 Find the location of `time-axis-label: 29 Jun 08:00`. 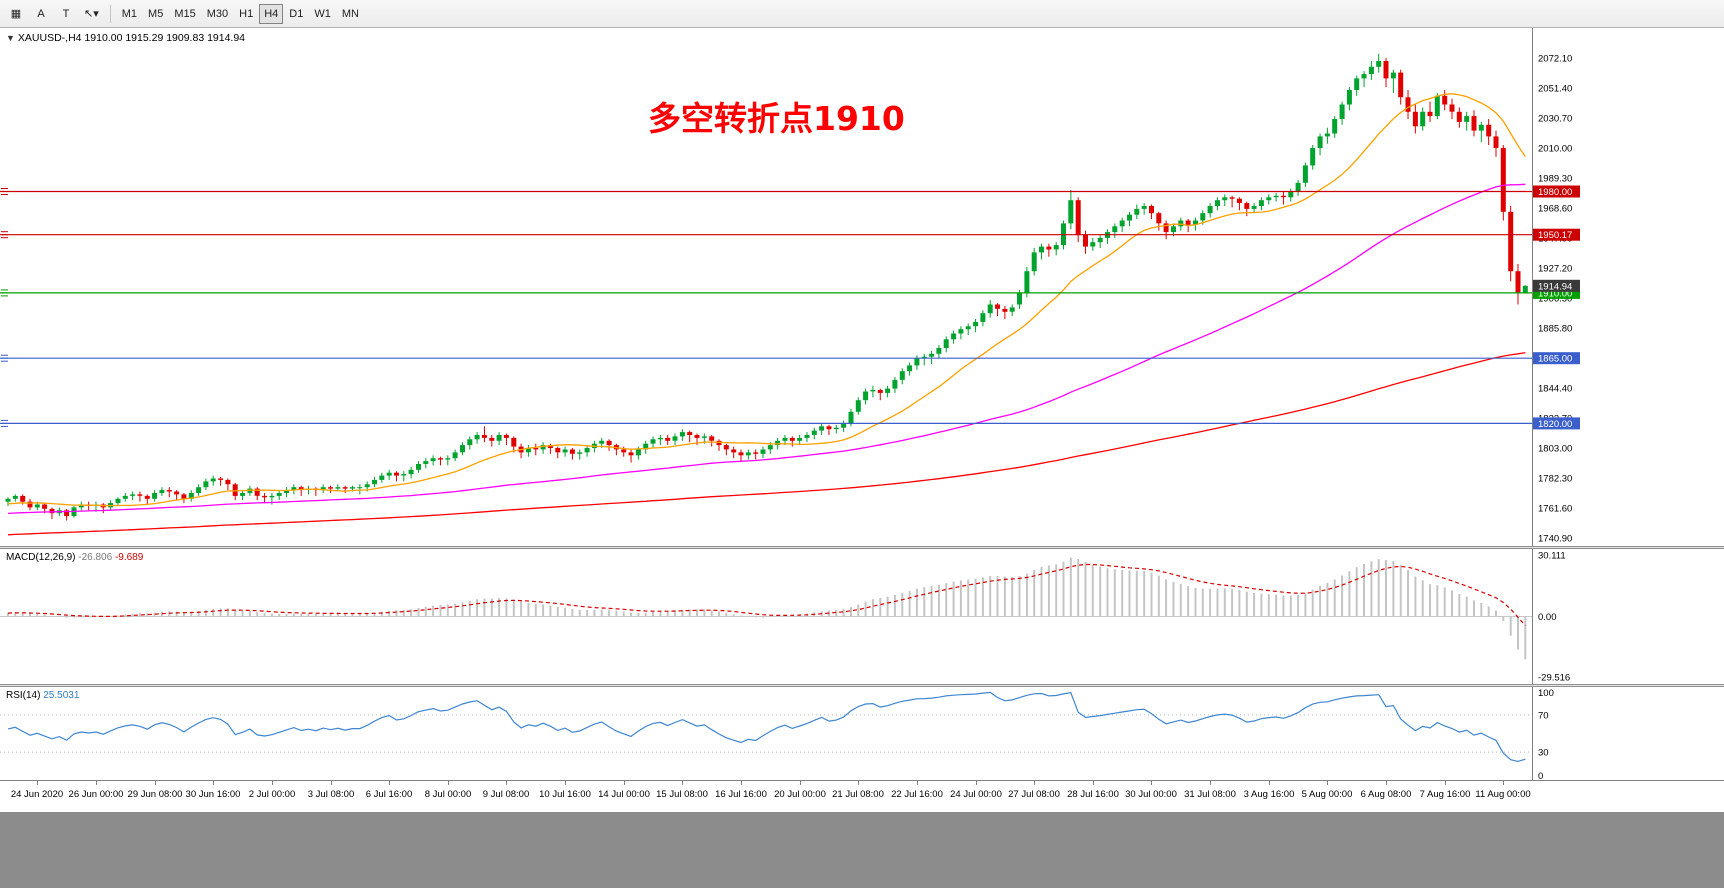

time-axis-label: 29 Jun 08:00 is located at coordinates (155, 794).